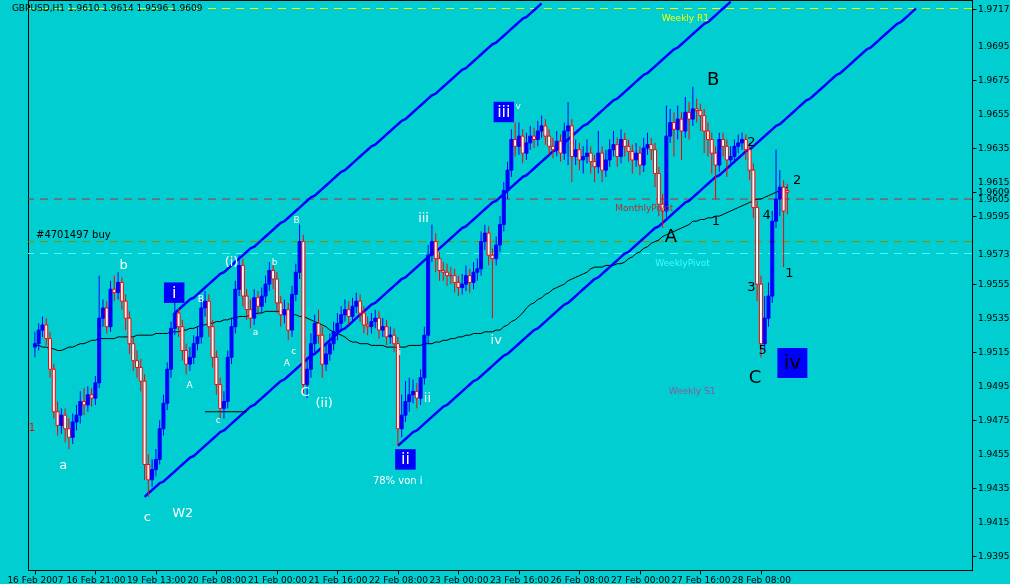 This screenshot has height=584, width=1010. I want to click on y-tick-label: 1.9535, so click(994, 318).